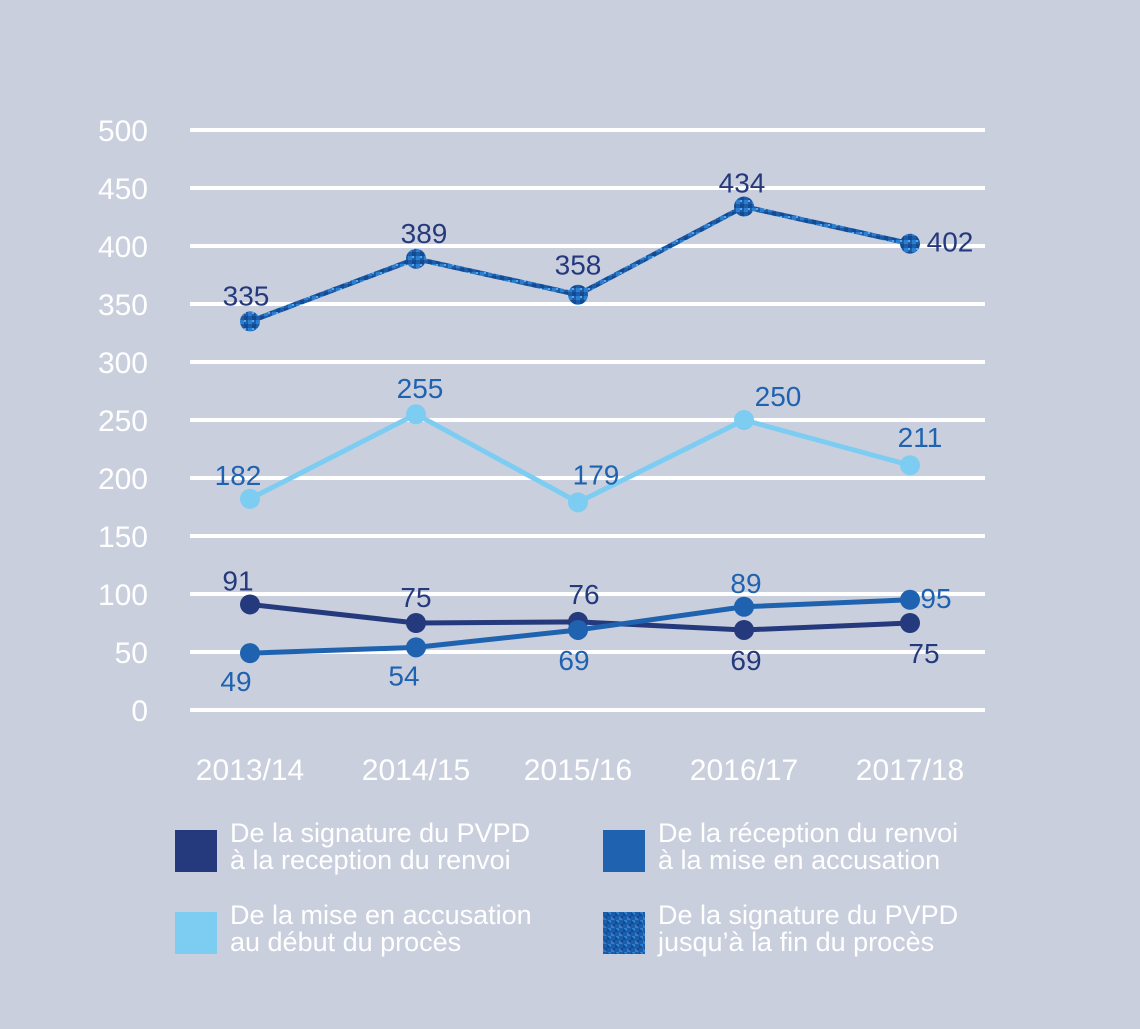  Describe the element at coordinates (250, 770) in the screenshot. I see `x-tick-label-2013-14: 2013/14` at that location.